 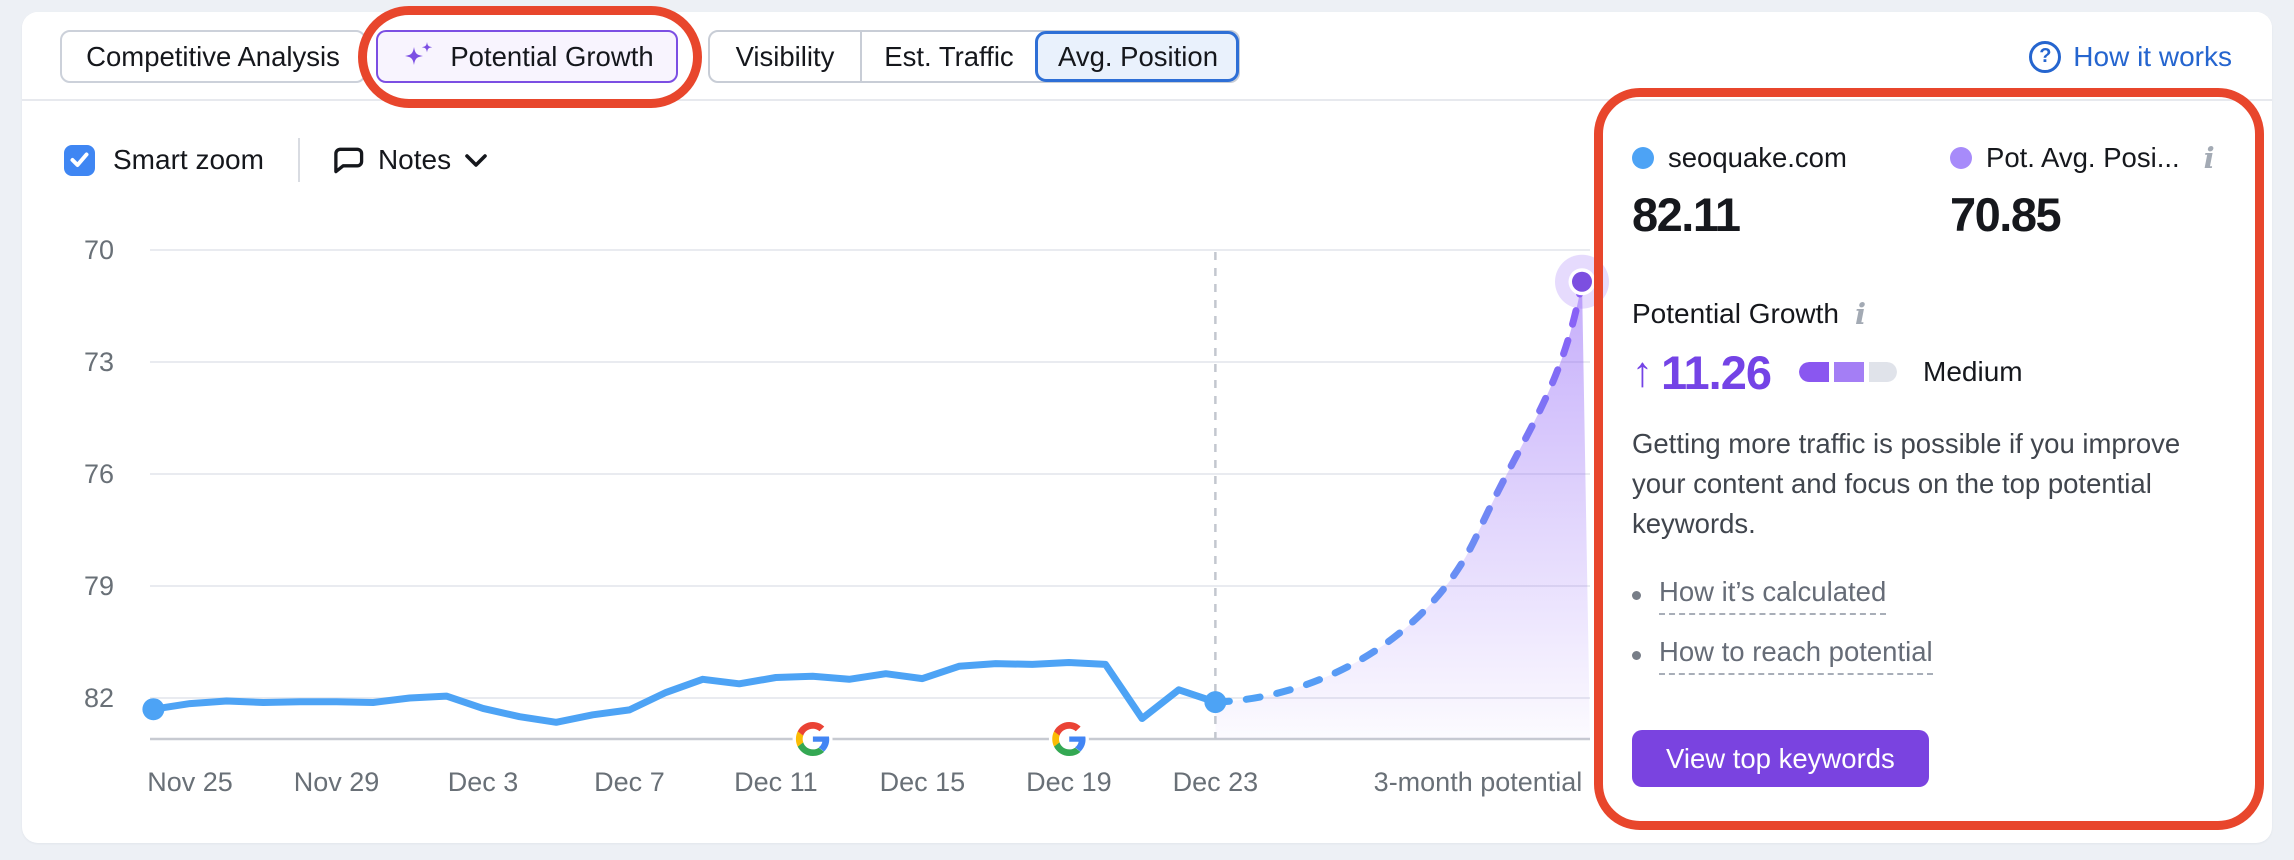 What do you see at coordinates (188, 159) in the screenshot?
I see `smart-zoom-label: Smart zoom` at bounding box center [188, 159].